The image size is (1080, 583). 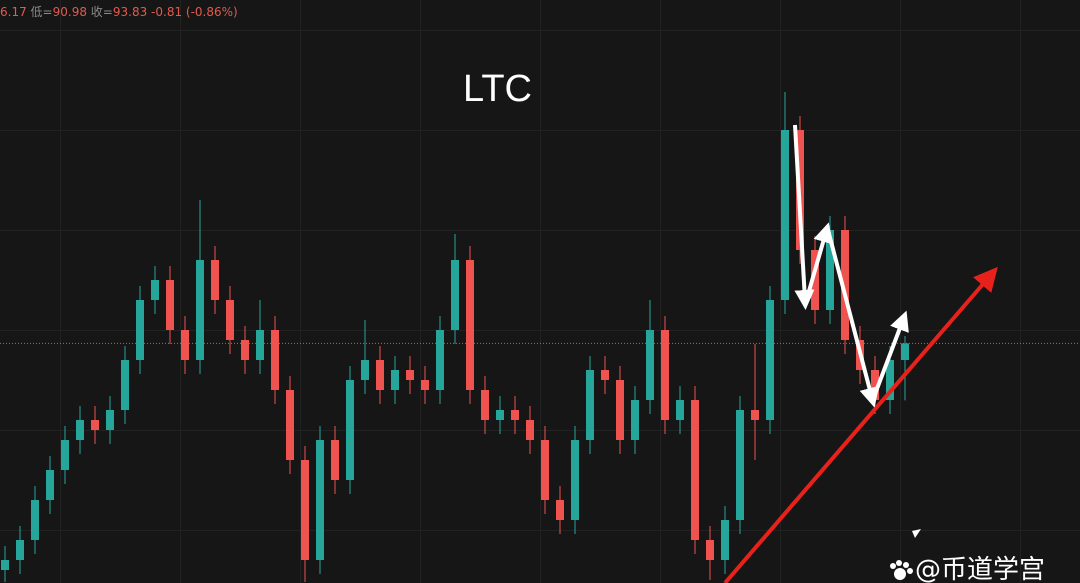 I want to click on ohlc-header: 6.17 低=90.98 收=93.83 -0.81 (-0.86%), so click(x=119, y=11).